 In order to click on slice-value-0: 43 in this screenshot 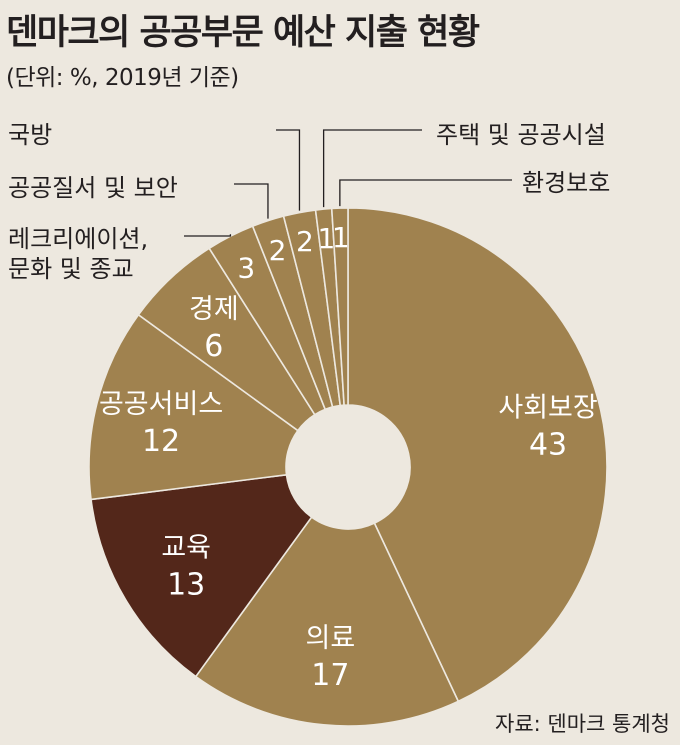, I will do `click(548, 444)`.